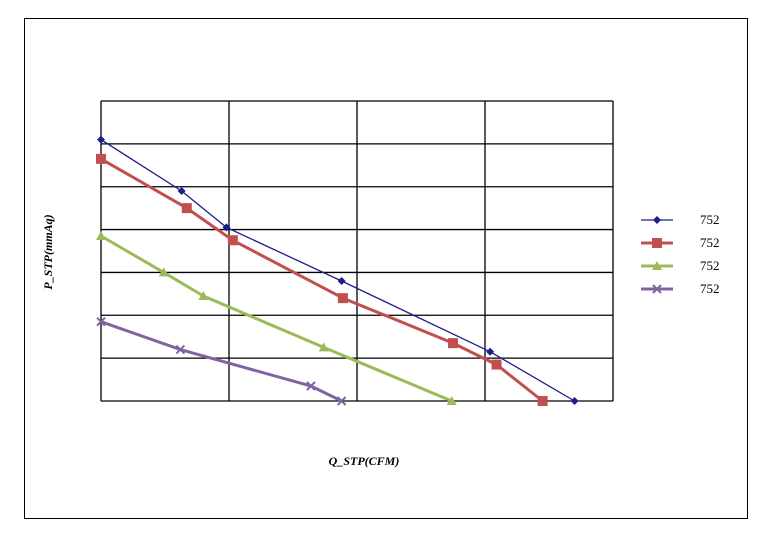 The image size is (777, 535). What do you see at coordinates (364, 461) in the screenshot?
I see `x-axis-label: Q_STP(CFM)` at bounding box center [364, 461].